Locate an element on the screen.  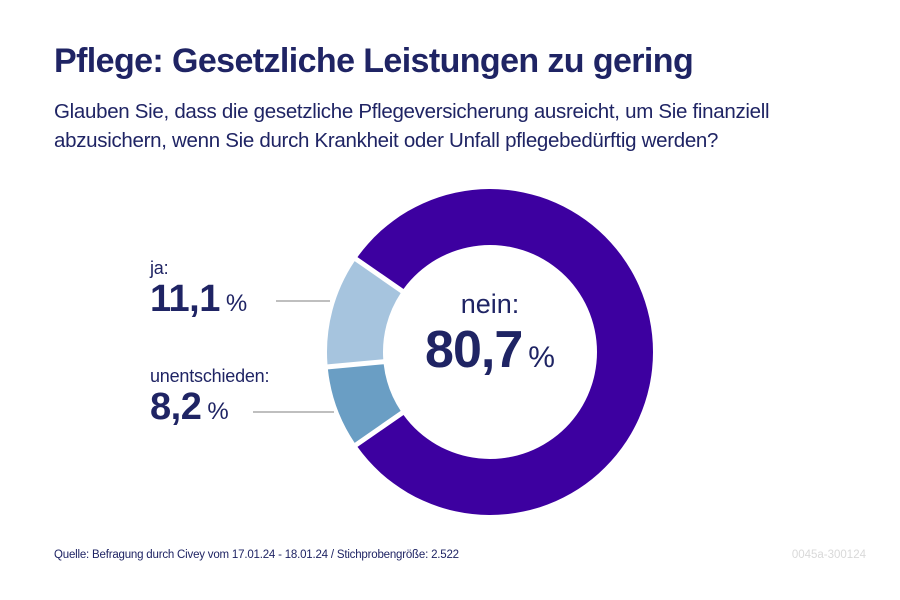
label-unentschieden: unentschieden: 8,2% is located at coordinates (210, 397).